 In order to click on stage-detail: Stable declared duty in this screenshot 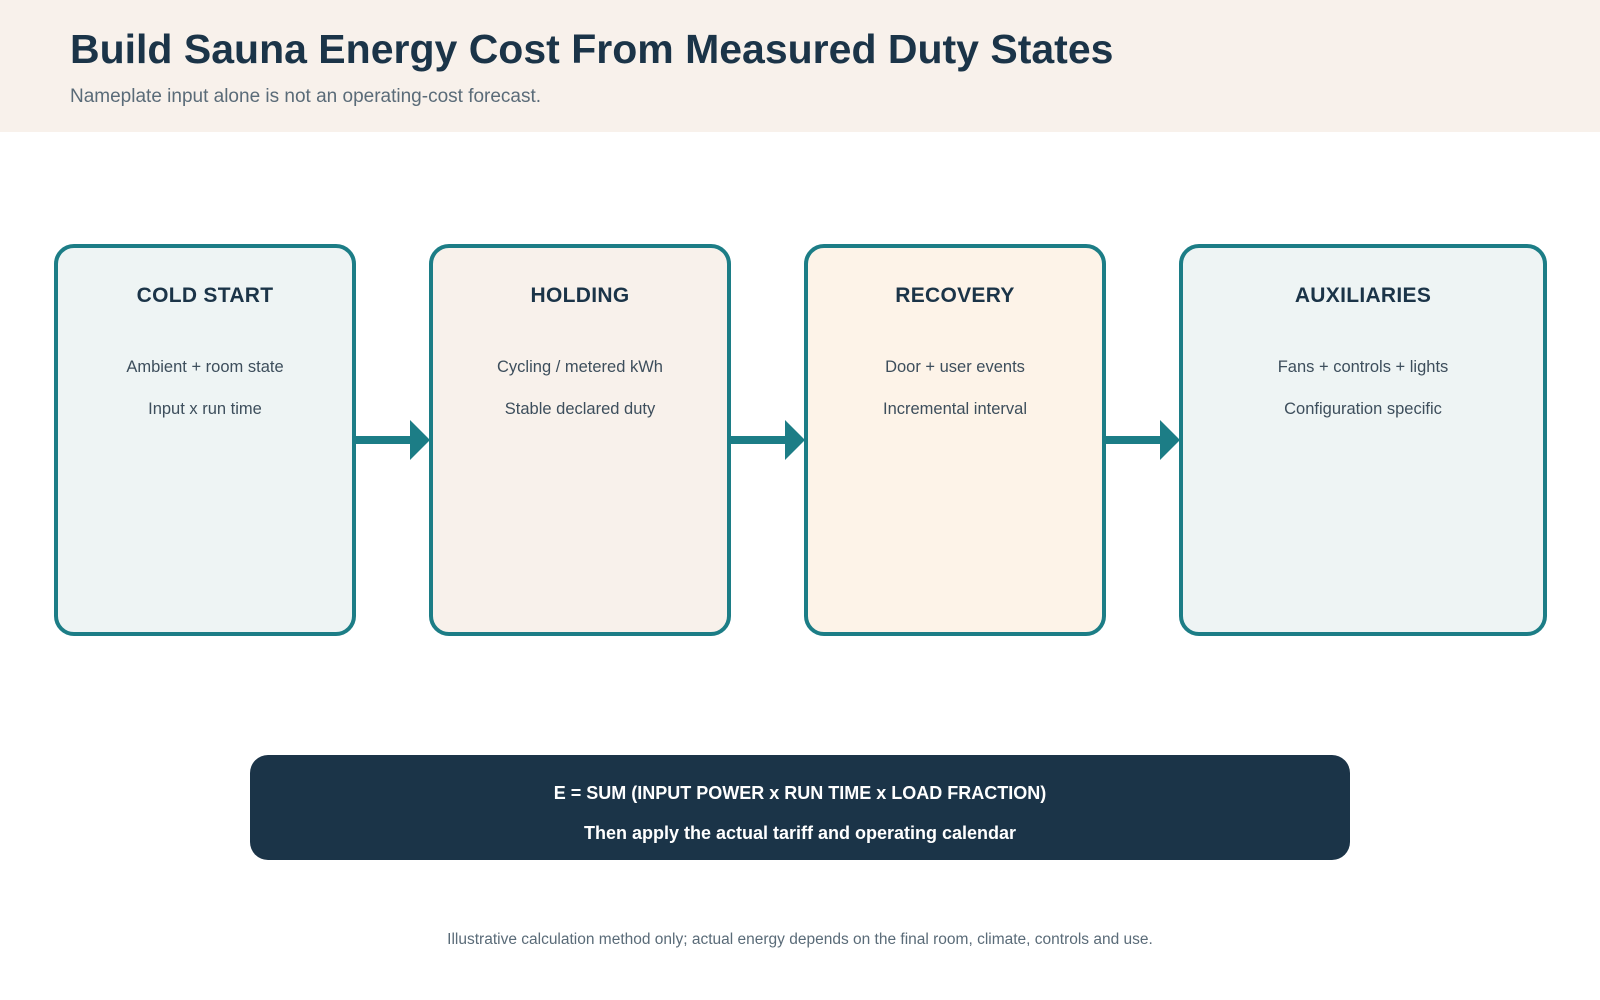, I will do `click(580, 409)`.